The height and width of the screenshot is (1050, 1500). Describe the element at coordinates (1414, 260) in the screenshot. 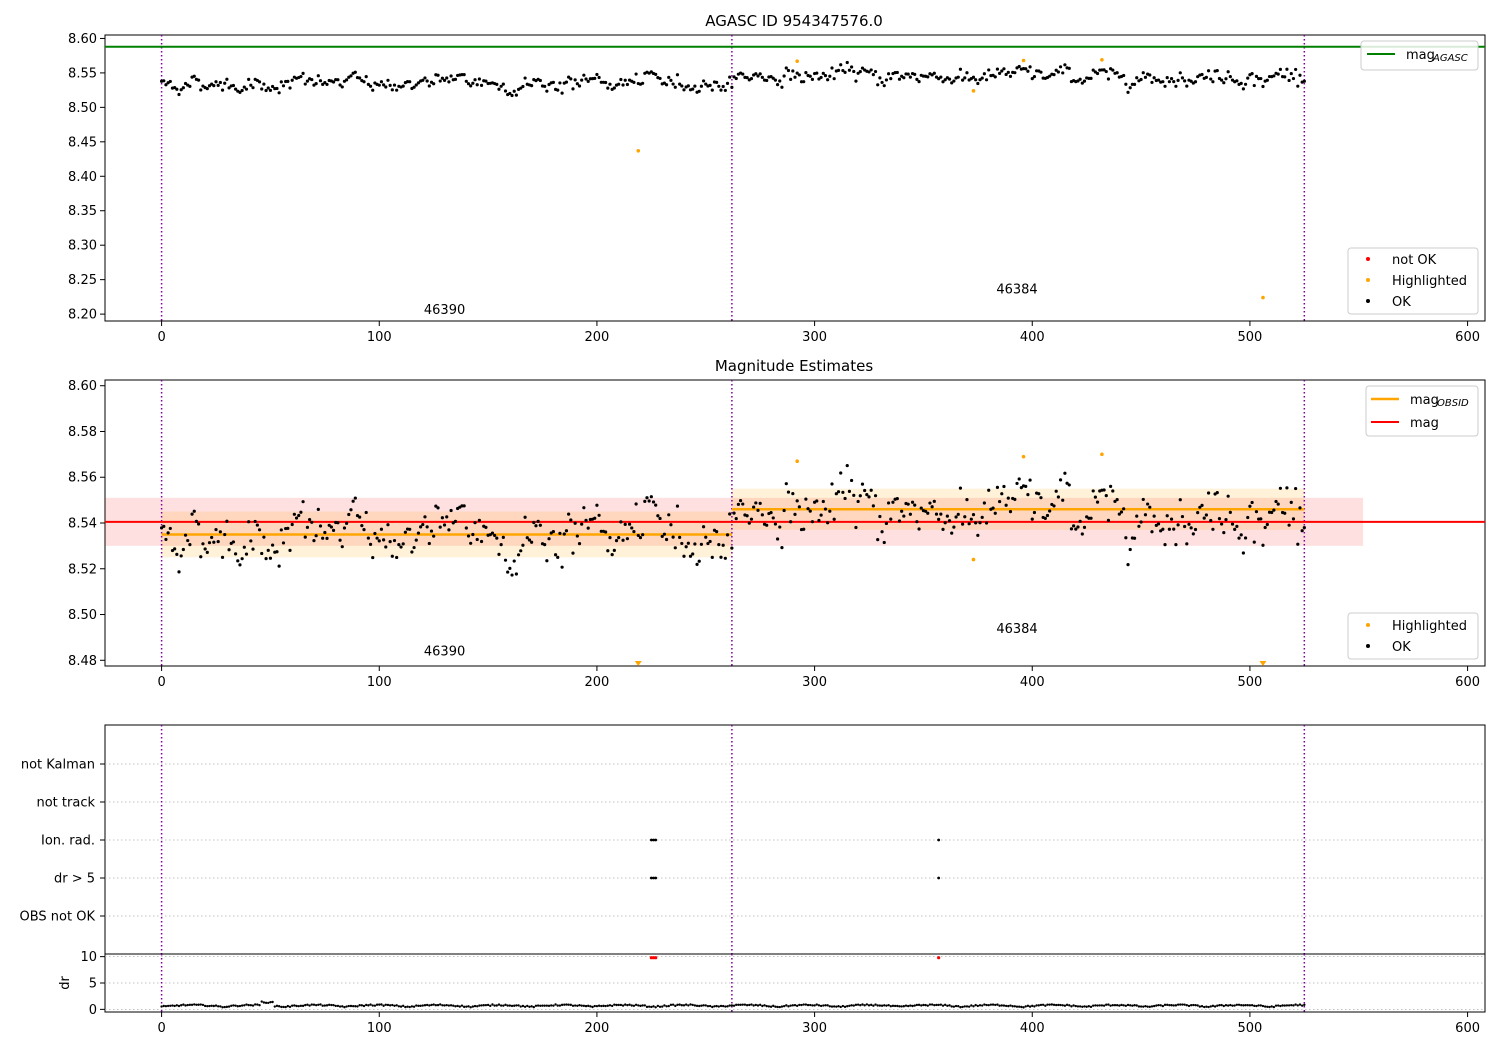

I see `legend-label: not OK` at that location.